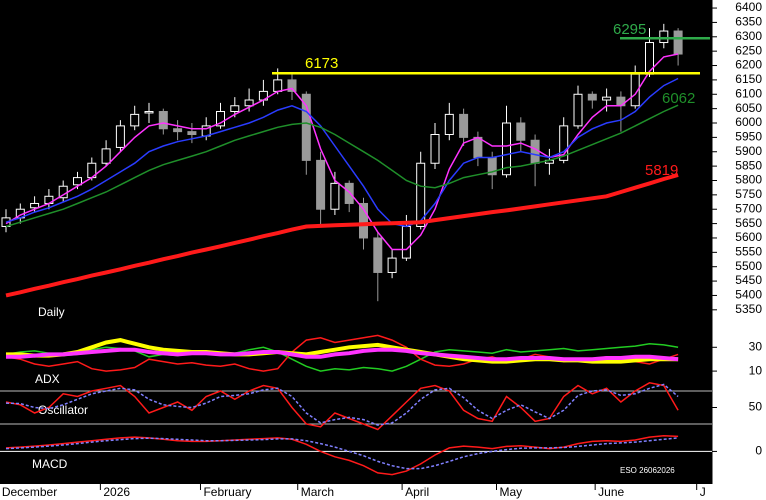  Describe the element at coordinates (647, 470) in the screenshot. I see `stamp: ESO 26062026` at that location.